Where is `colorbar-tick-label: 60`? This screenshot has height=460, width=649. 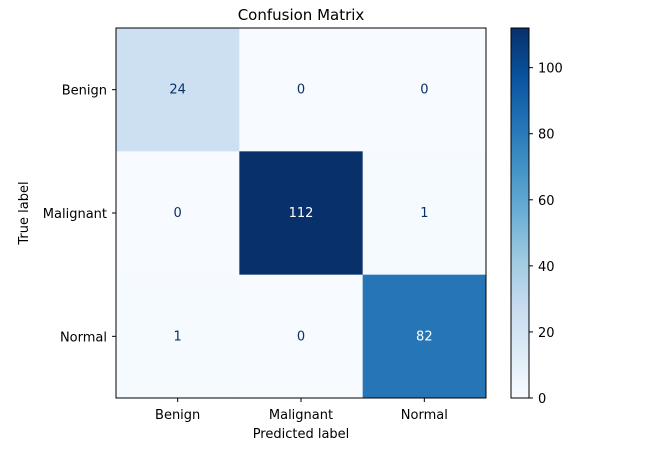 colorbar-tick-label: 60 is located at coordinates (546, 201).